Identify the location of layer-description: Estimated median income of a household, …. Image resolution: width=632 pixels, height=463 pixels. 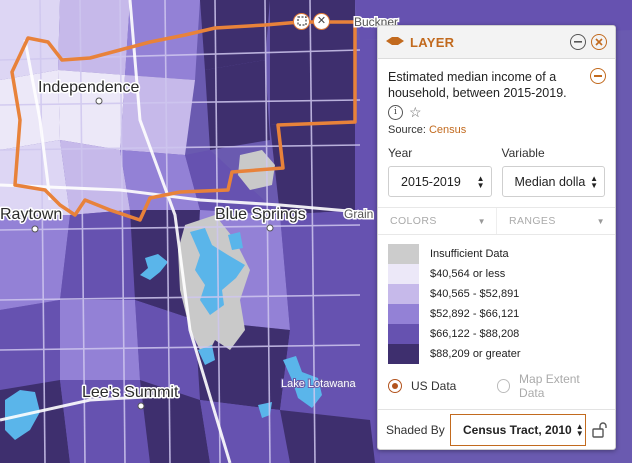
(496, 89).